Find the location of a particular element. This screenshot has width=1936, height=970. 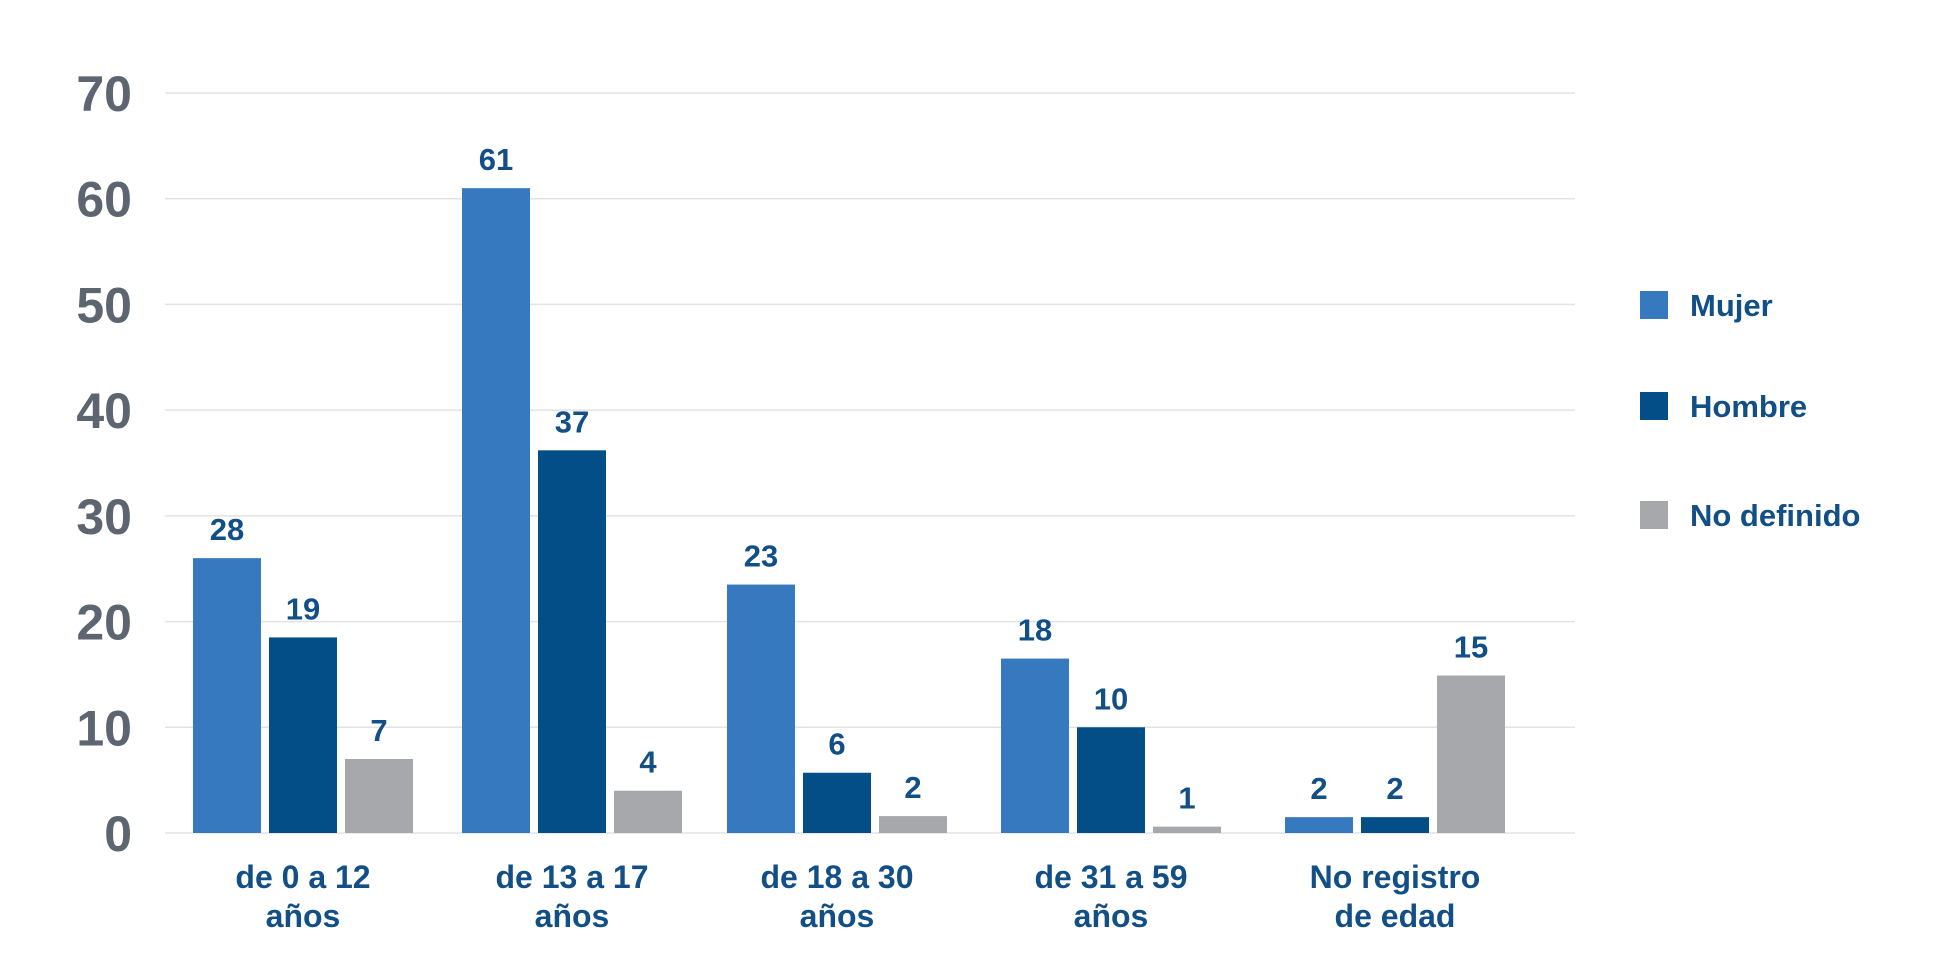

data-label-no-definido-1: 4 is located at coordinates (648, 762).